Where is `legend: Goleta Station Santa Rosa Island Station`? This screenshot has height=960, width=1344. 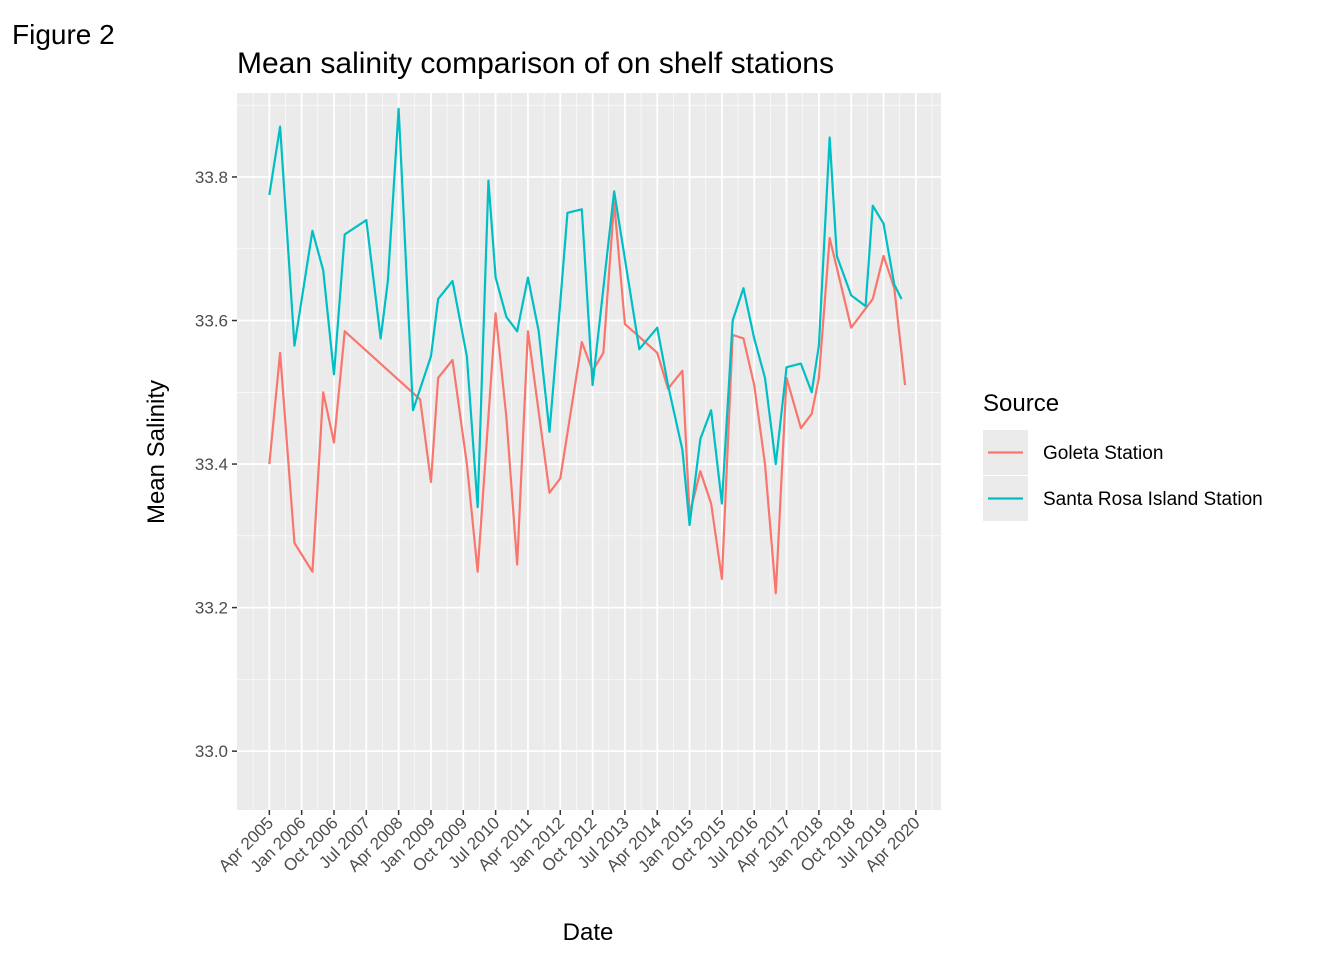
legend: Goleta Station Santa Rosa Island Station is located at coordinates (1123, 475).